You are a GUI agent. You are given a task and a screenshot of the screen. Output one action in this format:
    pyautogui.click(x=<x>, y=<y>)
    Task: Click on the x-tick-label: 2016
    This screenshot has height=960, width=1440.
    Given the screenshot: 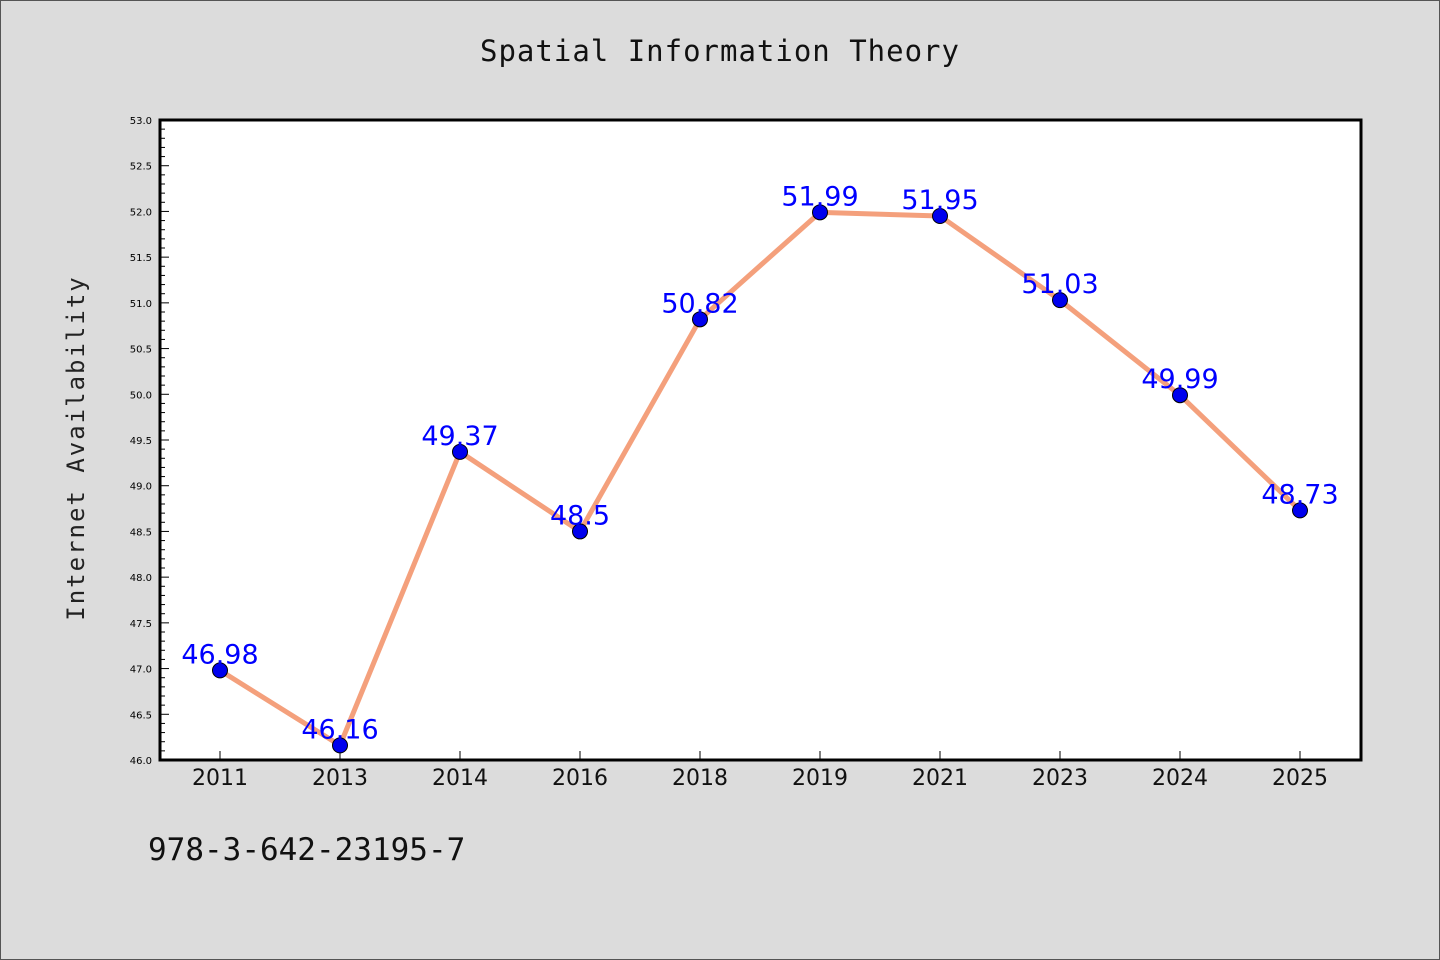 What is the action you would take?
    pyautogui.click(x=580, y=778)
    